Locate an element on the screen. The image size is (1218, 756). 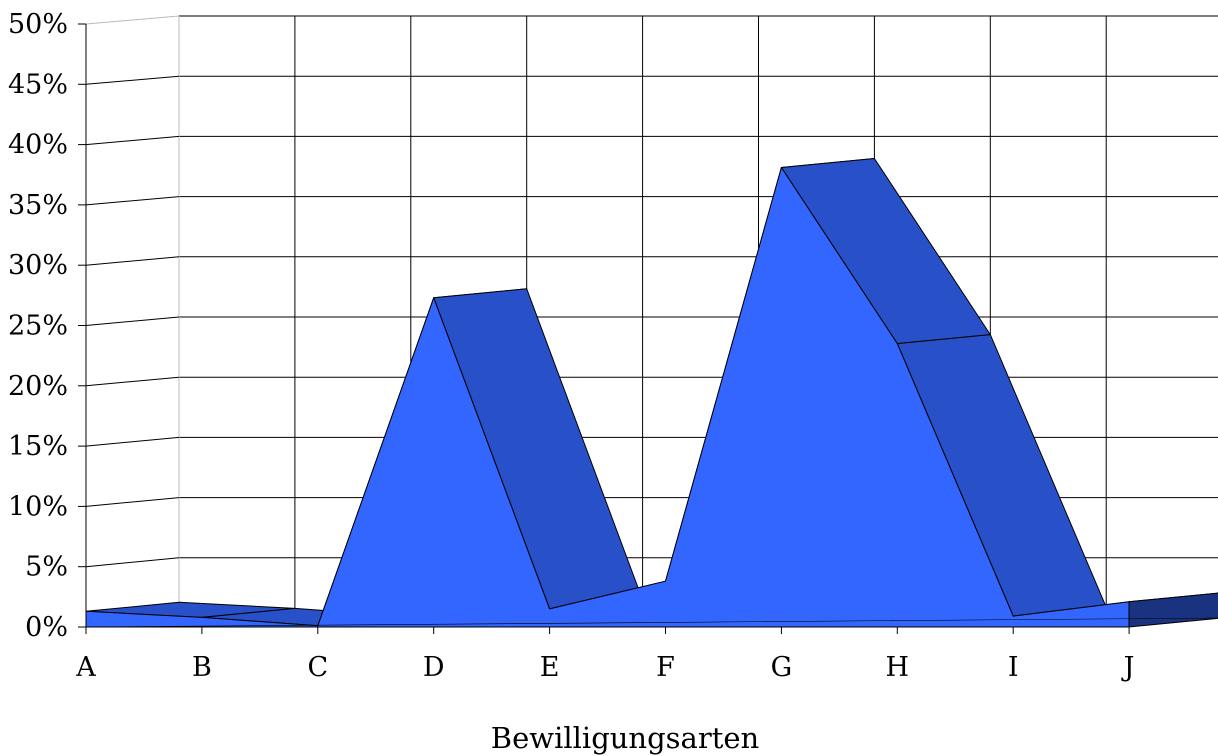
x-tick-label: D is located at coordinates (434, 667).